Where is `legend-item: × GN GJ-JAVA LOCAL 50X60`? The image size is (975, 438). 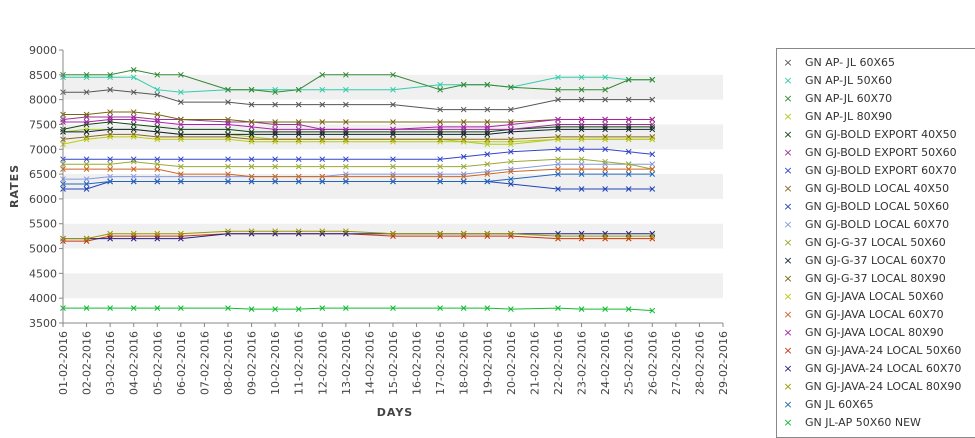 legend-item: × GN GJ-JAVA LOCAL 50X60 is located at coordinates (863, 296).